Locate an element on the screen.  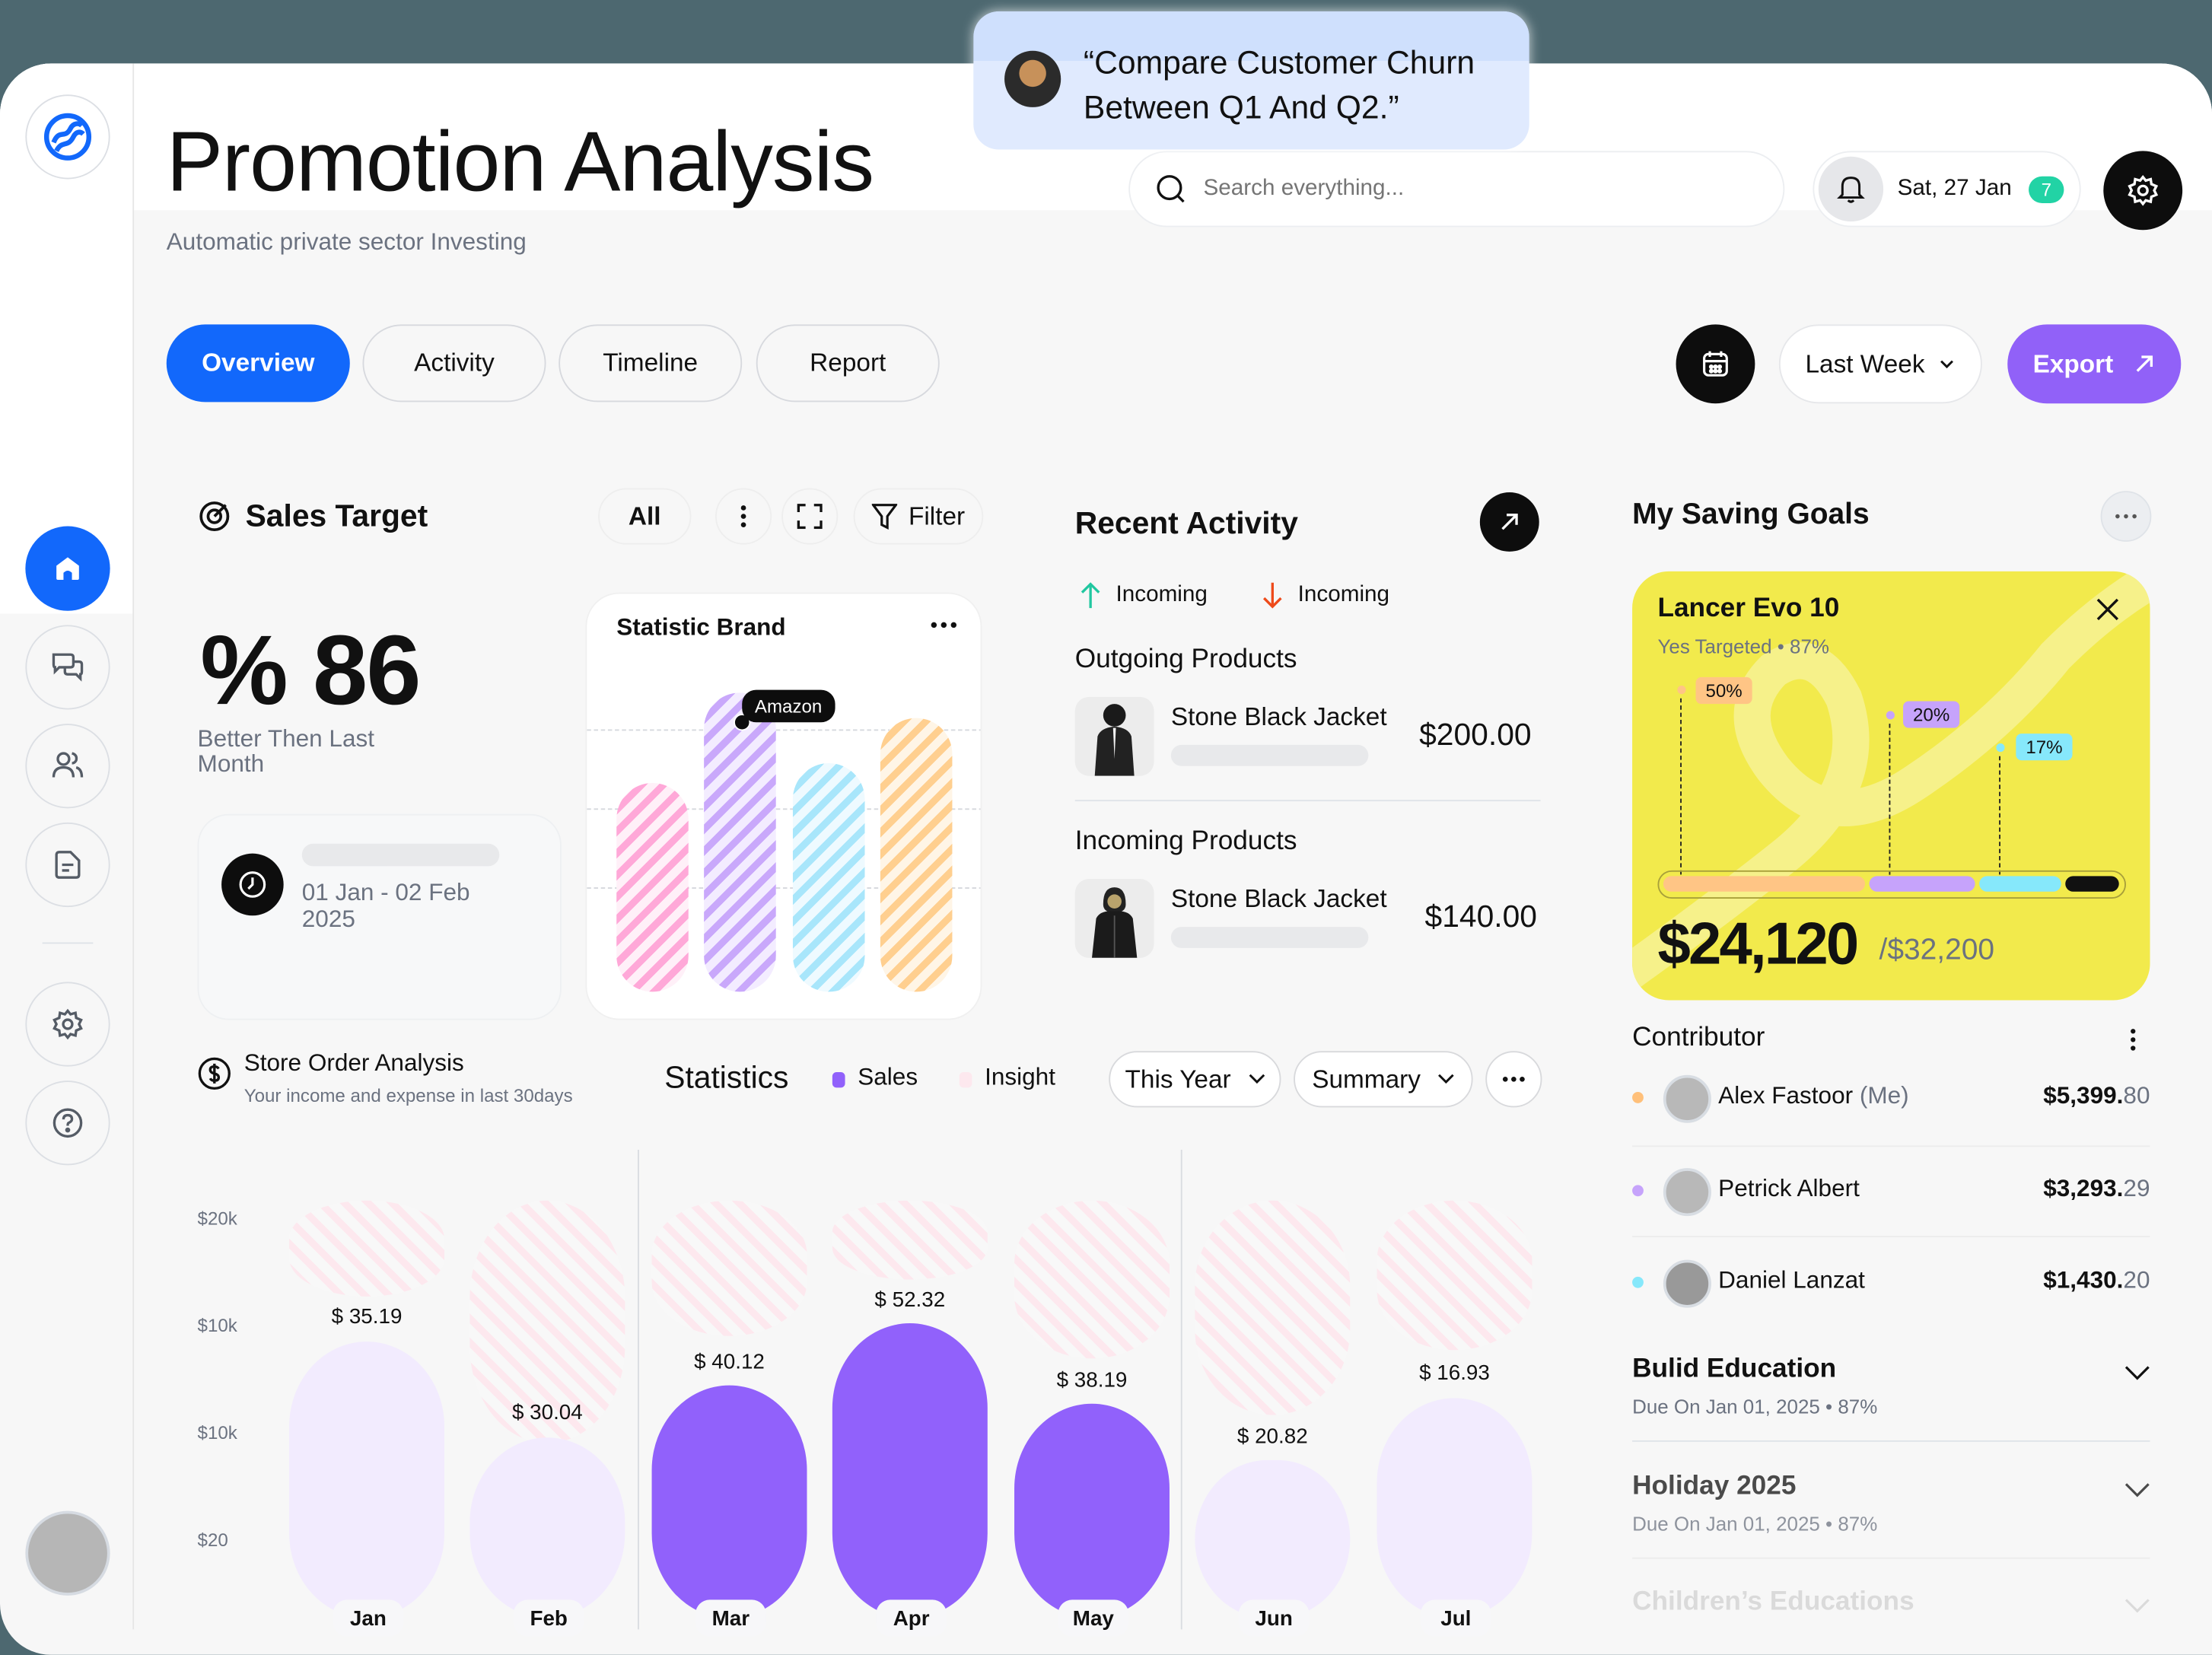
marker-dot is located at coordinates (1891, 715).